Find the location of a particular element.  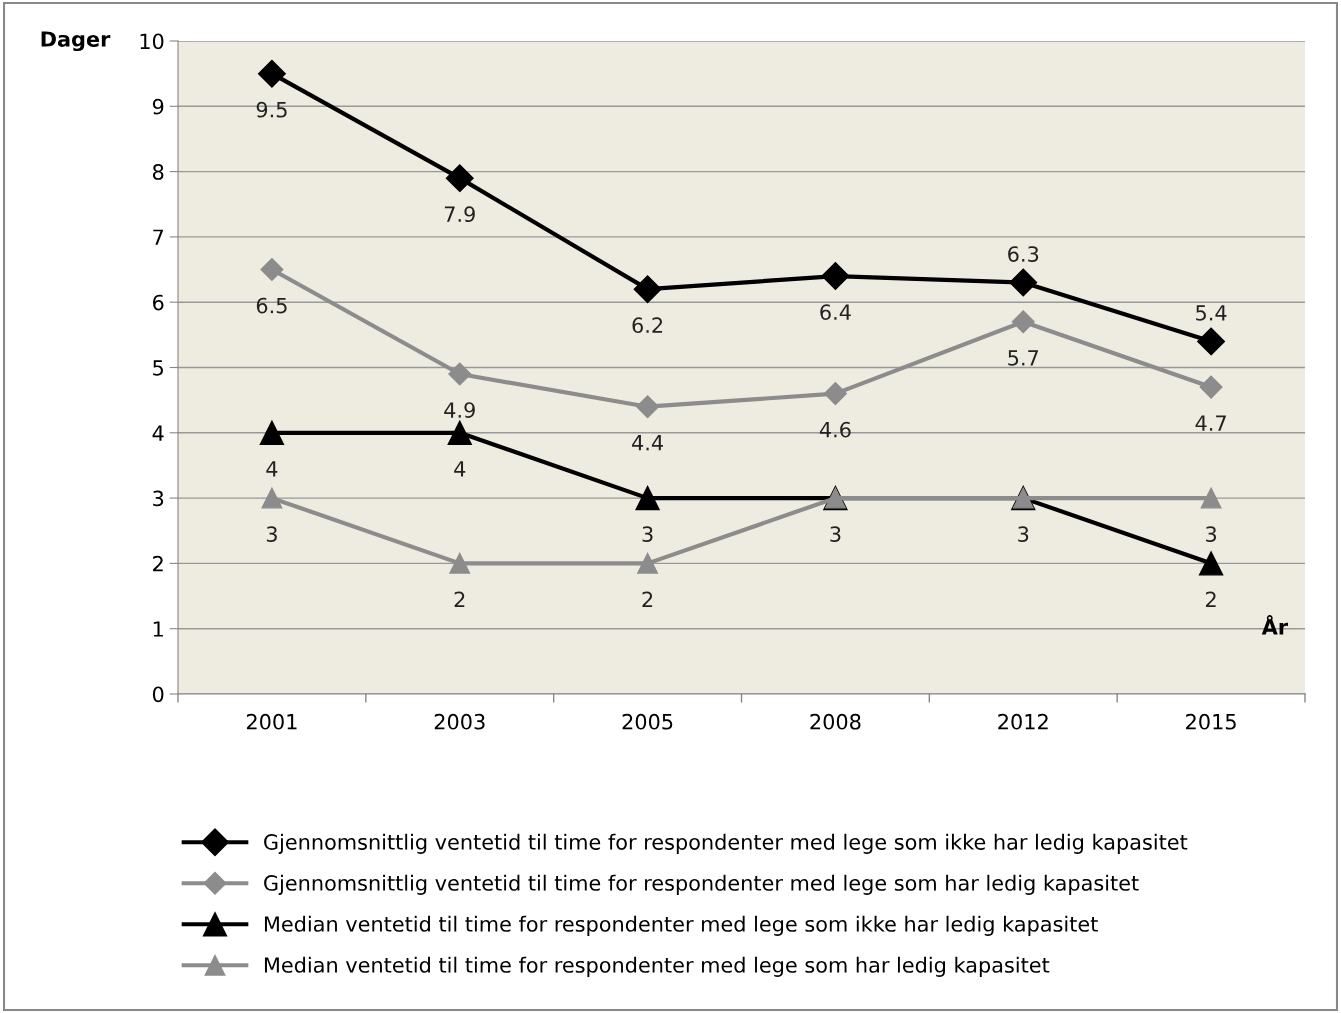

y-tick-label: 2 is located at coordinates (158, 563).